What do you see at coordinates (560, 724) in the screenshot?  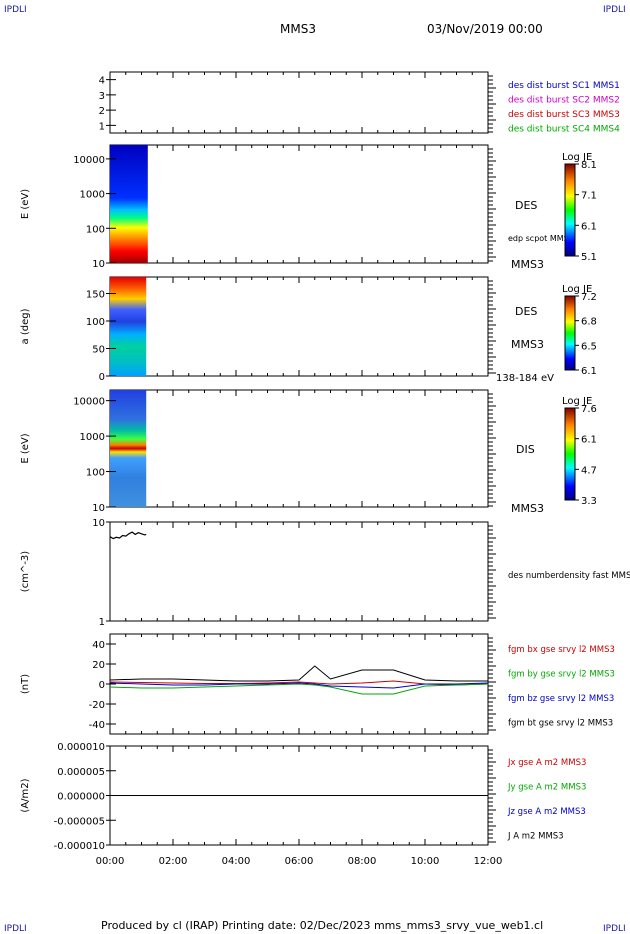 I see `legend-entry: fgm bt gse srvy l2 MMS3` at bounding box center [560, 724].